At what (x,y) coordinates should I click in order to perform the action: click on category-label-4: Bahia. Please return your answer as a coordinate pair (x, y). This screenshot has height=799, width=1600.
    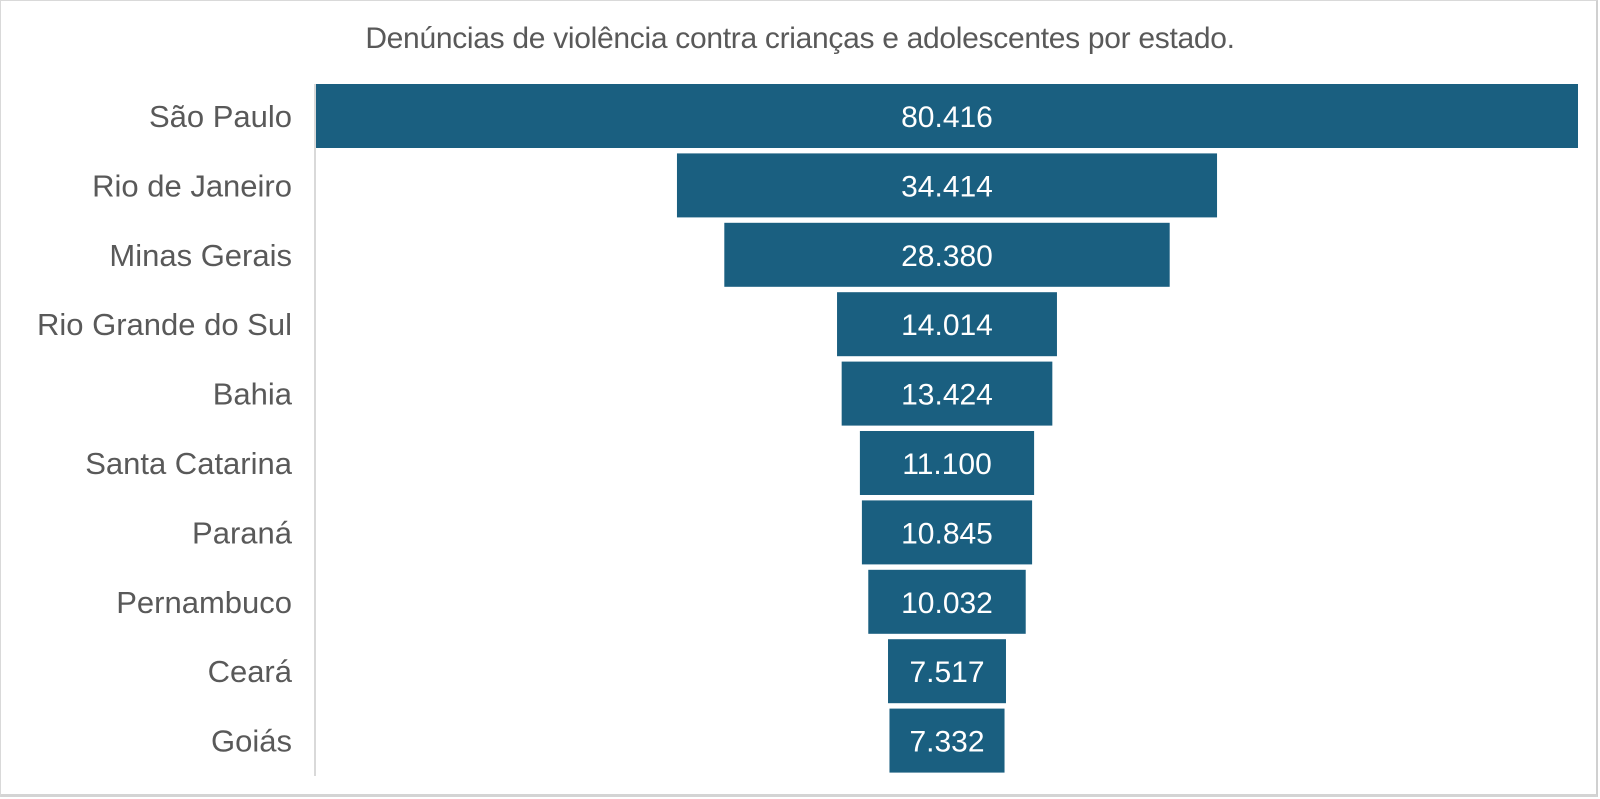
    Looking at the image, I should click on (253, 394).